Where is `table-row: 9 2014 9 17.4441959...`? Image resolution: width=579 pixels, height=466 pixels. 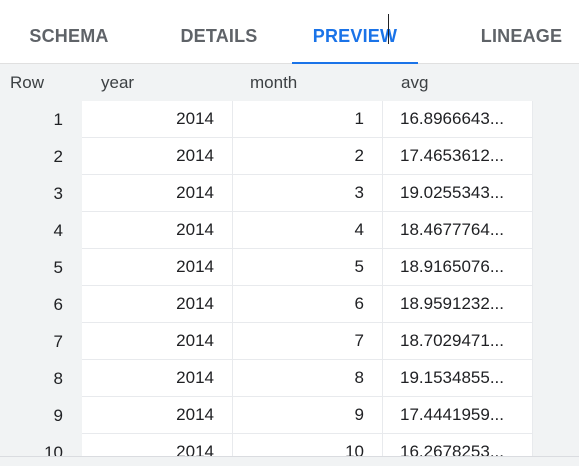 table-row: 9 2014 9 17.4441959... is located at coordinates (289, 415).